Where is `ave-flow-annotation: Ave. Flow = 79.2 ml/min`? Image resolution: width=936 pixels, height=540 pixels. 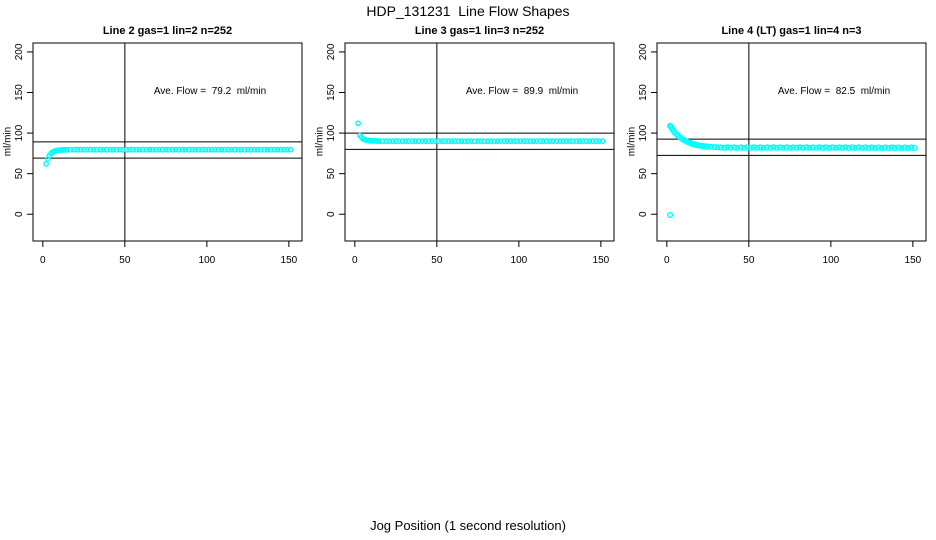 ave-flow-annotation: Ave. Flow = 79.2 ml/min is located at coordinates (210, 91).